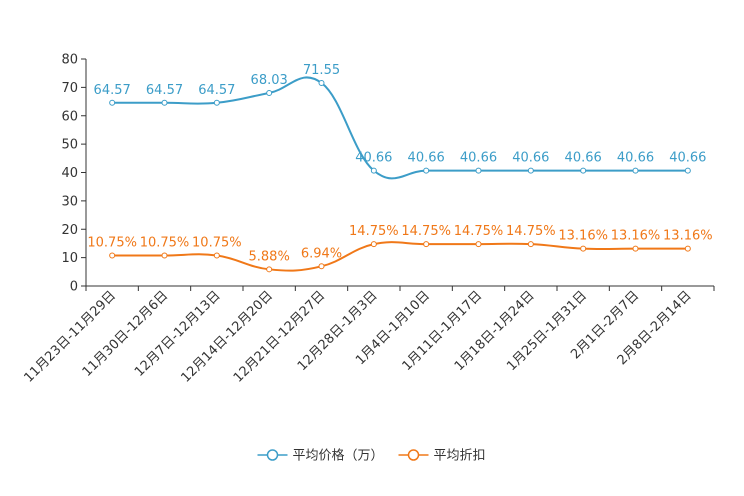 This screenshot has width=744, height=496. What do you see at coordinates (69, 173) in the screenshot?
I see `y-tick-label: 40` at bounding box center [69, 173].